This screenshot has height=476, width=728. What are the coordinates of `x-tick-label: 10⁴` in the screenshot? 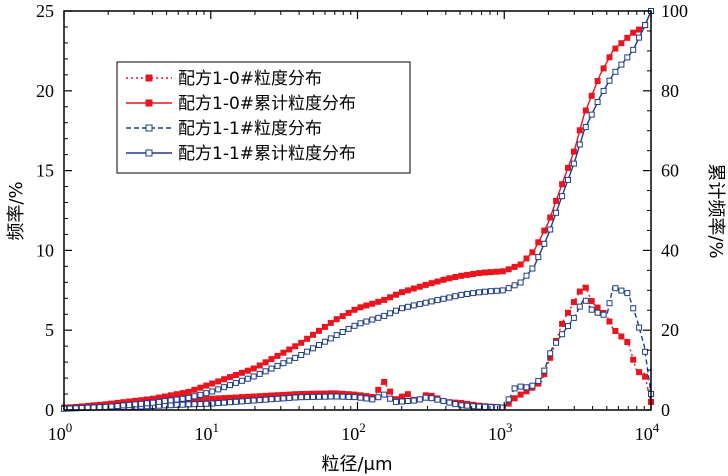 It's located at (647, 432).